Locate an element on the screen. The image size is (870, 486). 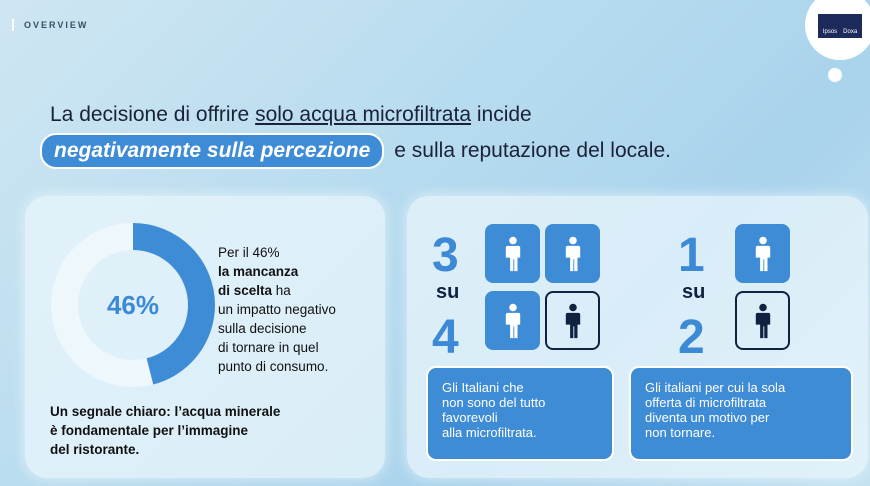
title-underlined: solo acqua microfiltrata is located at coordinates (363, 114).